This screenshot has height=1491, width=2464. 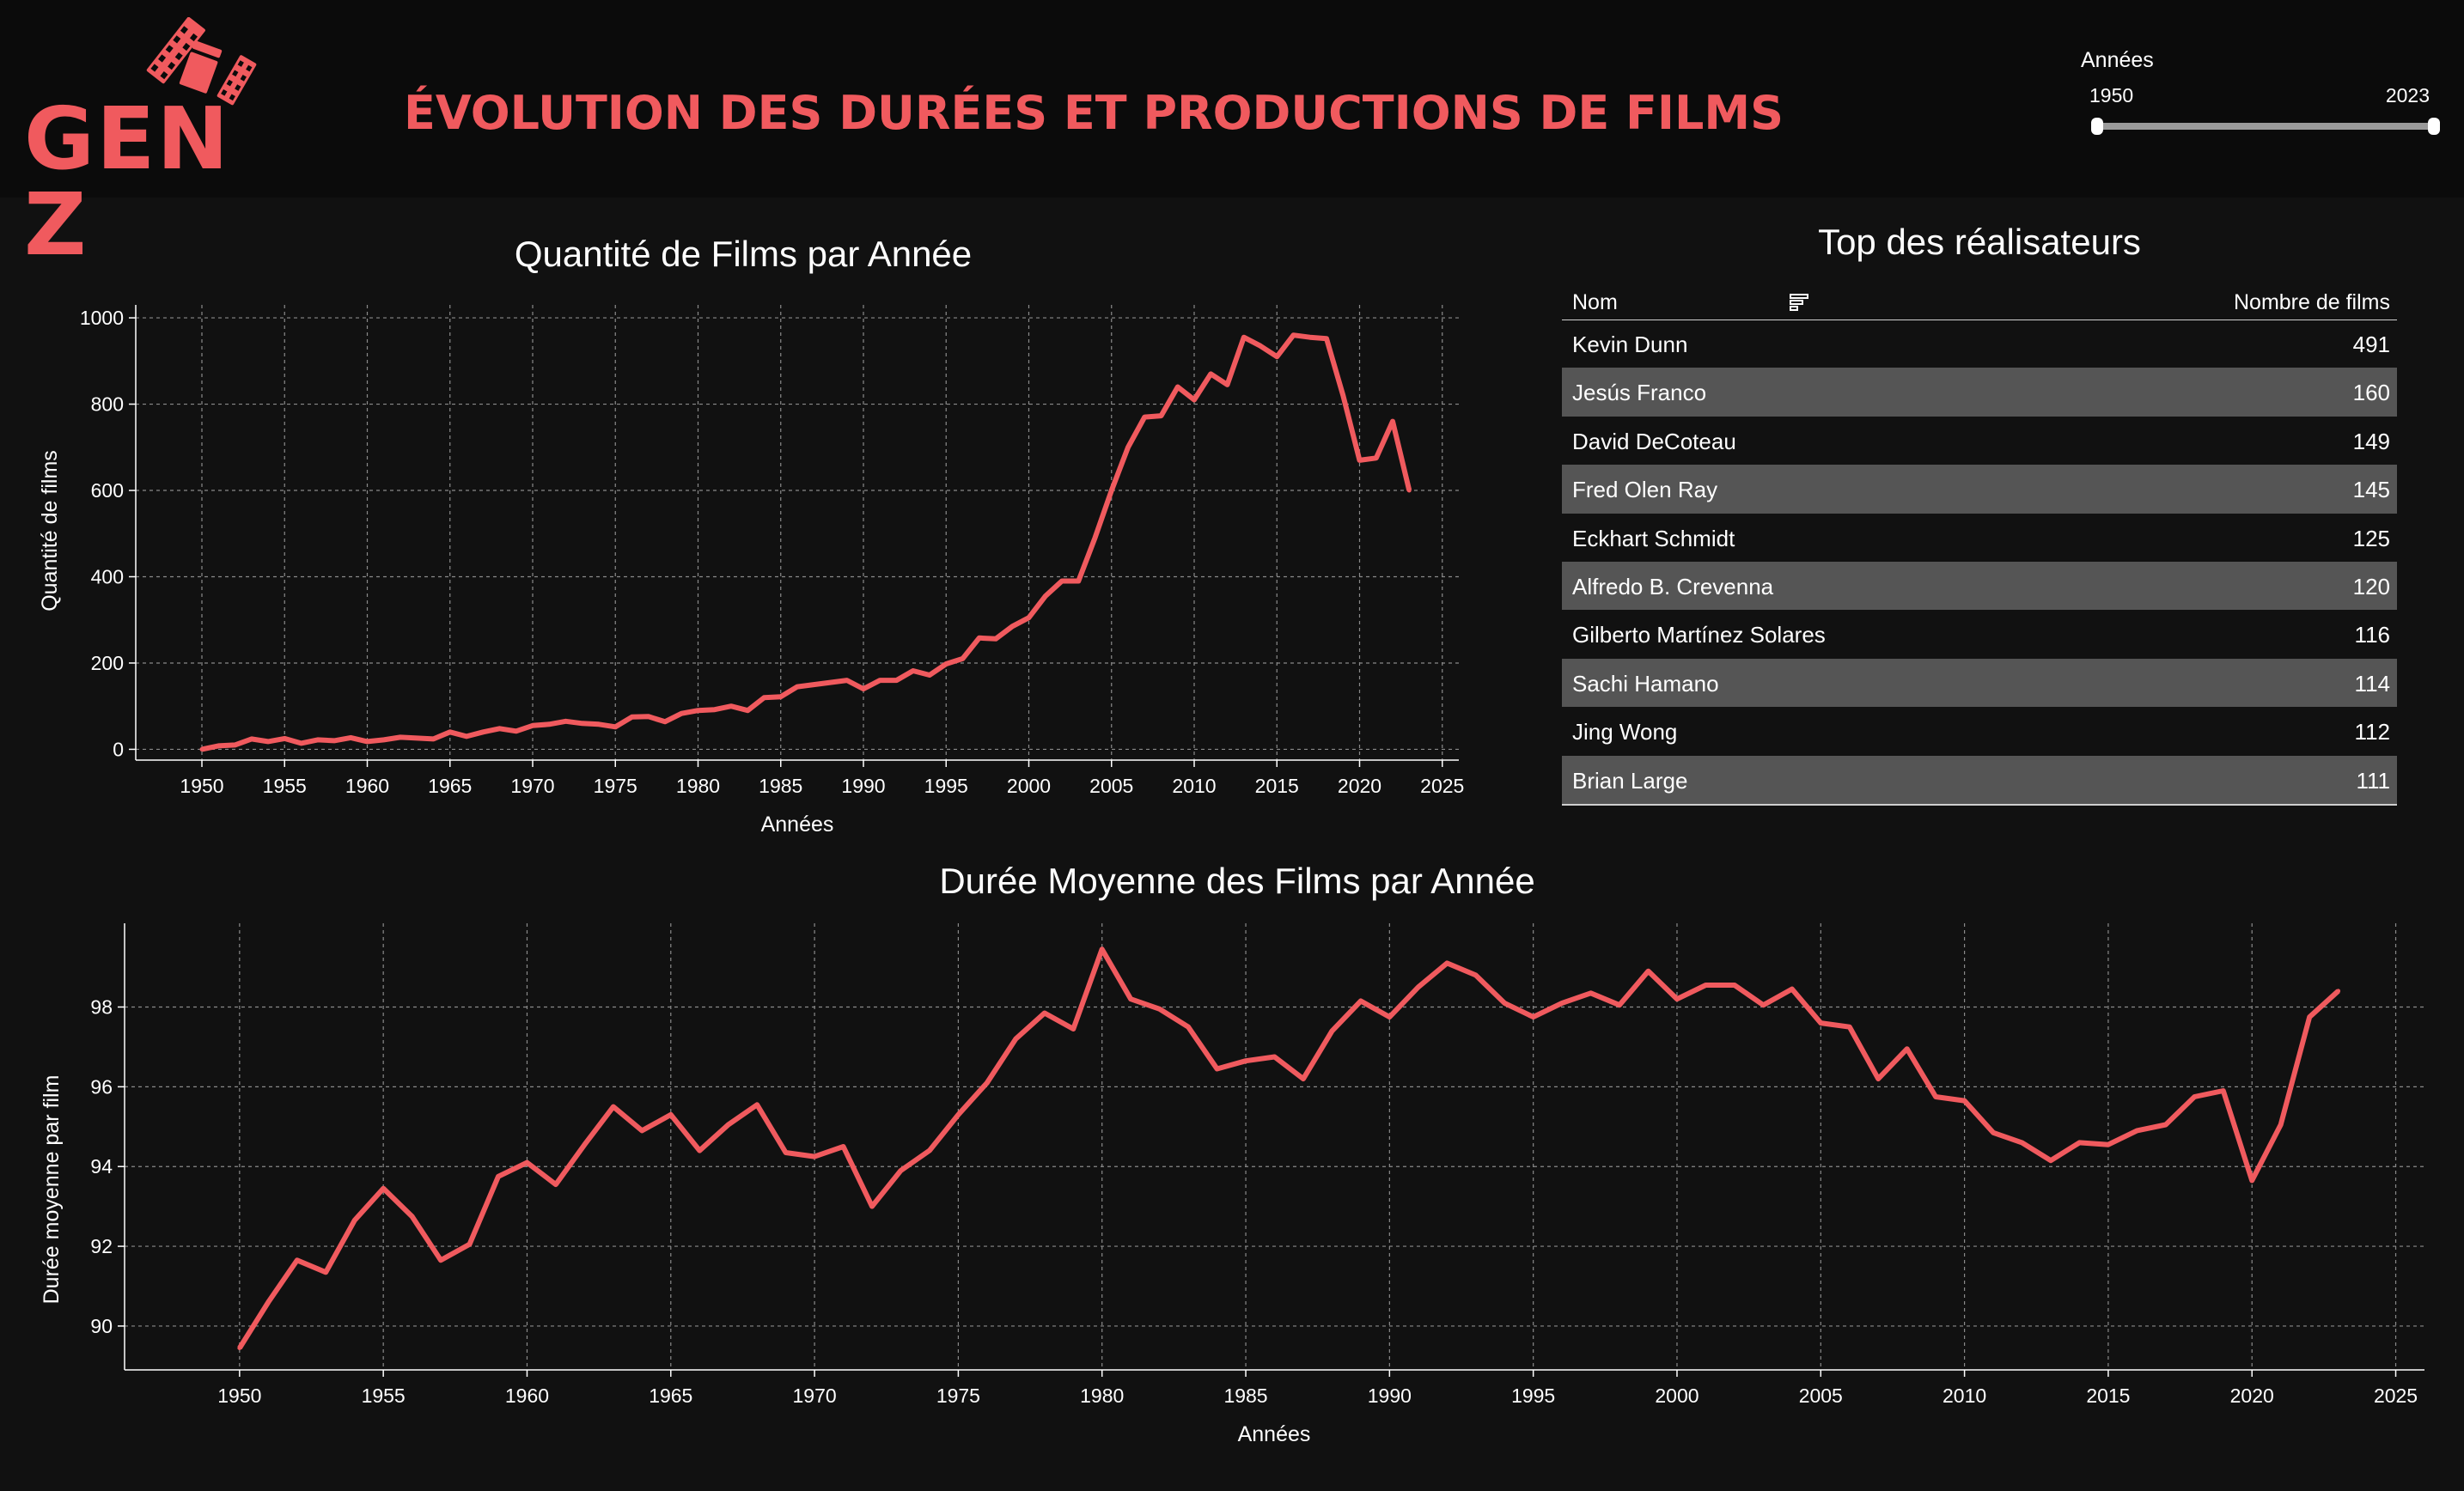 What do you see at coordinates (1979, 538) in the screenshot?
I see `table-row: Eckhart Schmidt 125` at bounding box center [1979, 538].